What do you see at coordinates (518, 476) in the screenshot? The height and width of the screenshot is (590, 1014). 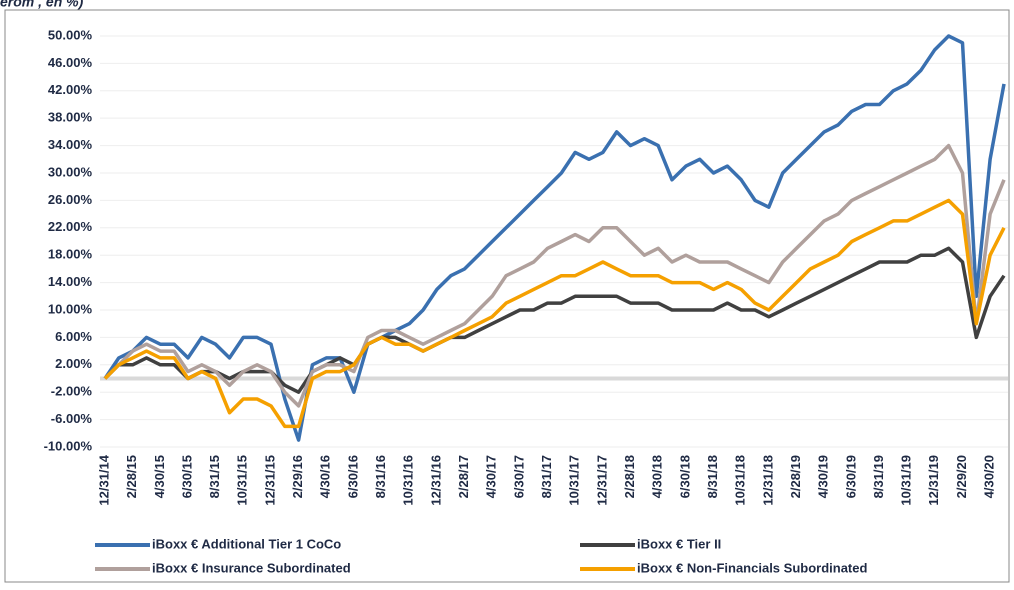 I see `x-tick-label: 6/30/17` at bounding box center [518, 476].